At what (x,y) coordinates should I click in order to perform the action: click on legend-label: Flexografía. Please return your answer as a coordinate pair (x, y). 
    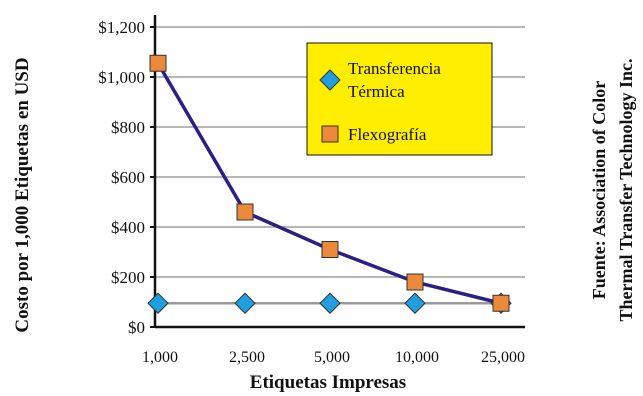
    Looking at the image, I should click on (387, 134).